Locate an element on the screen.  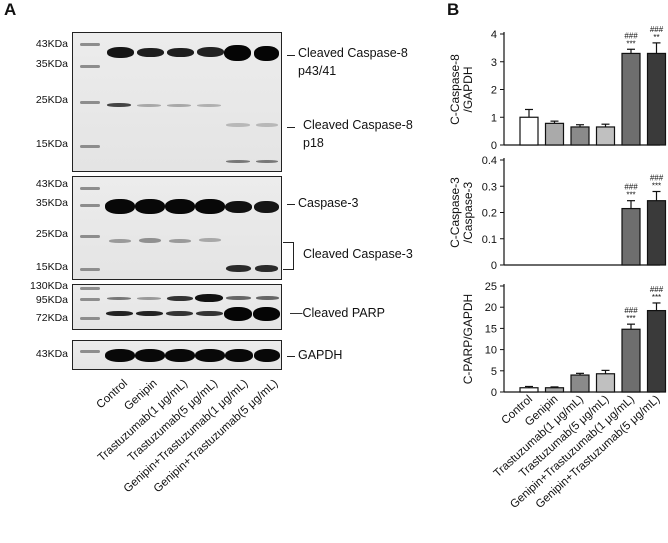
y-tick-label: 3 is located at coordinates (494, 63).